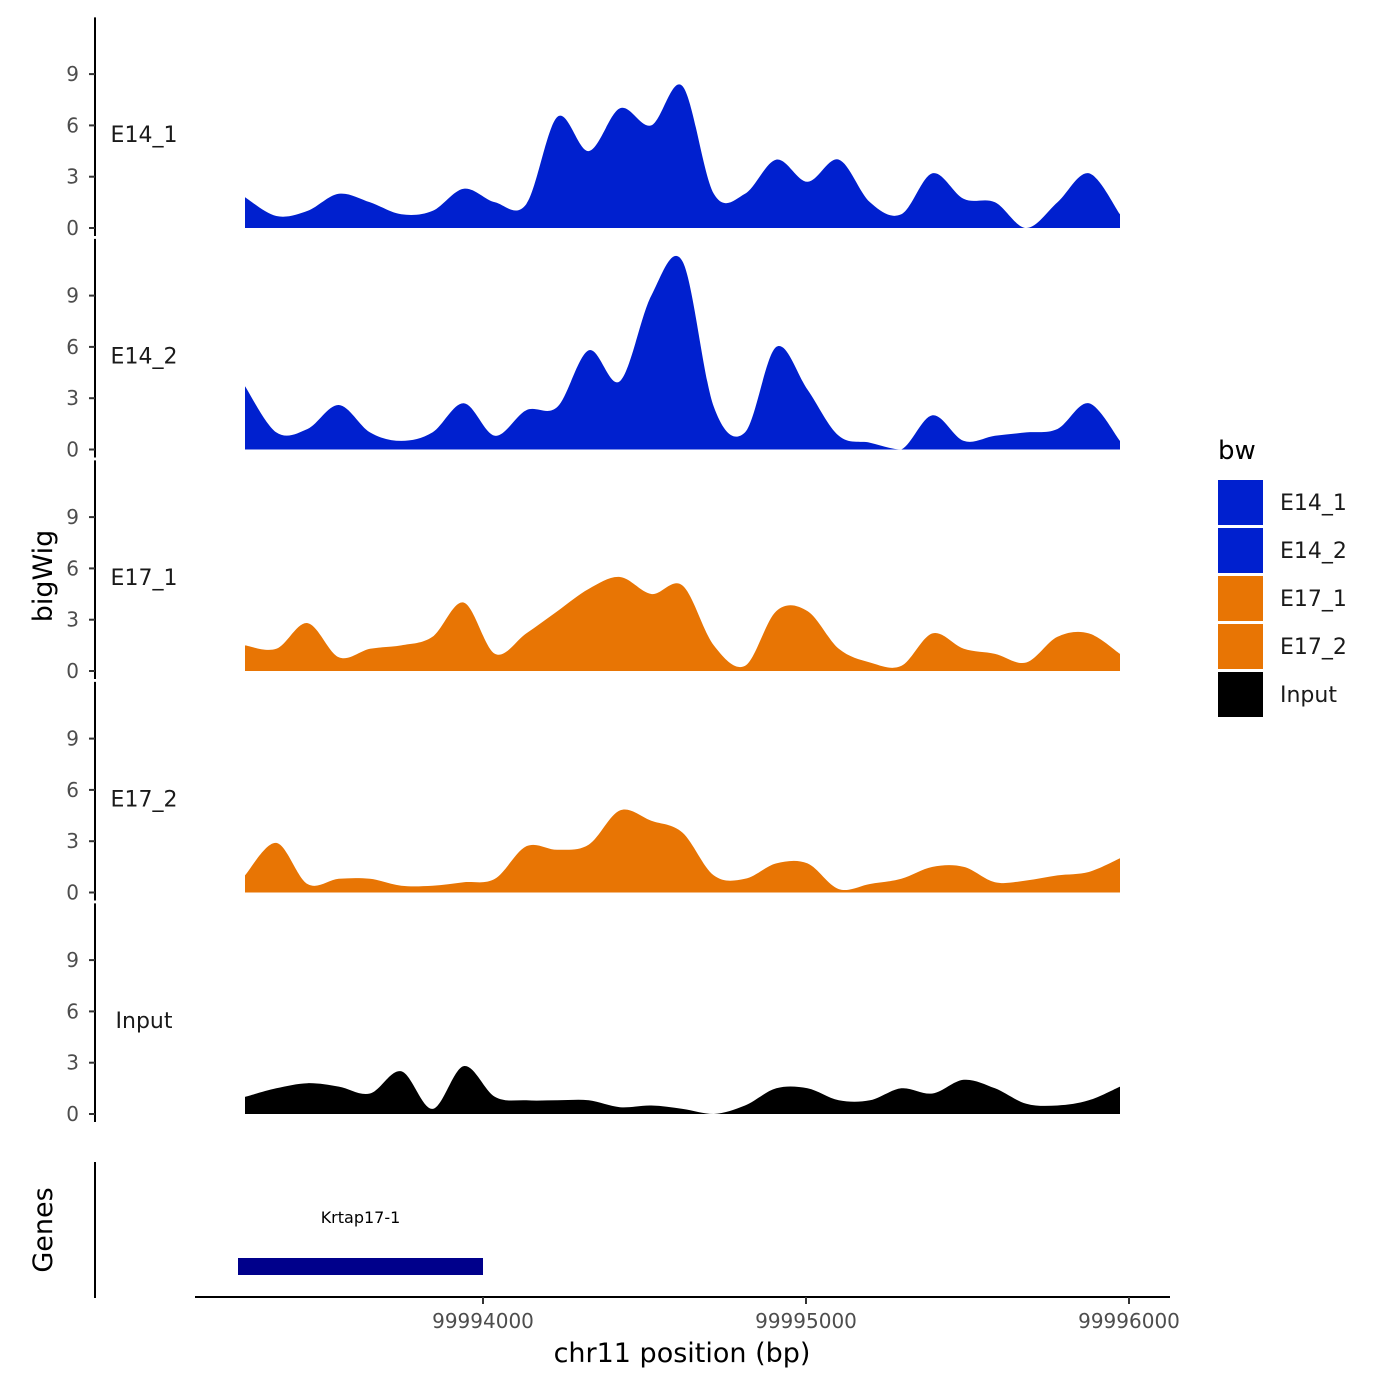 Image resolution: width=1400 pixels, height=1400 pixels. I want to click on legend-label-e17-2: E17_2, so click(1313, 647).